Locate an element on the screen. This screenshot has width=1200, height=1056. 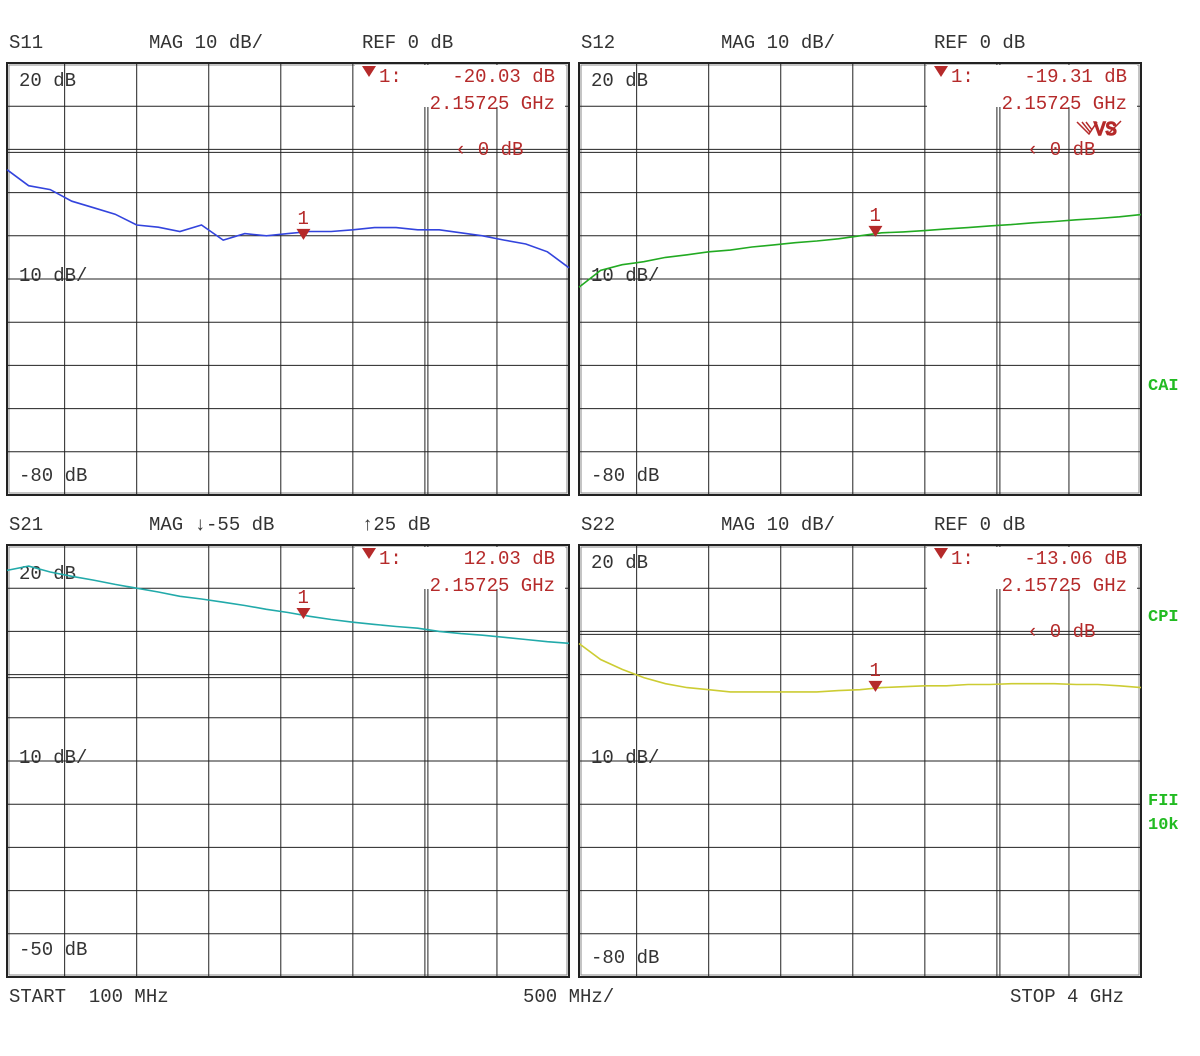
side-label-fil: FII is located at coordinates (1163, 801).